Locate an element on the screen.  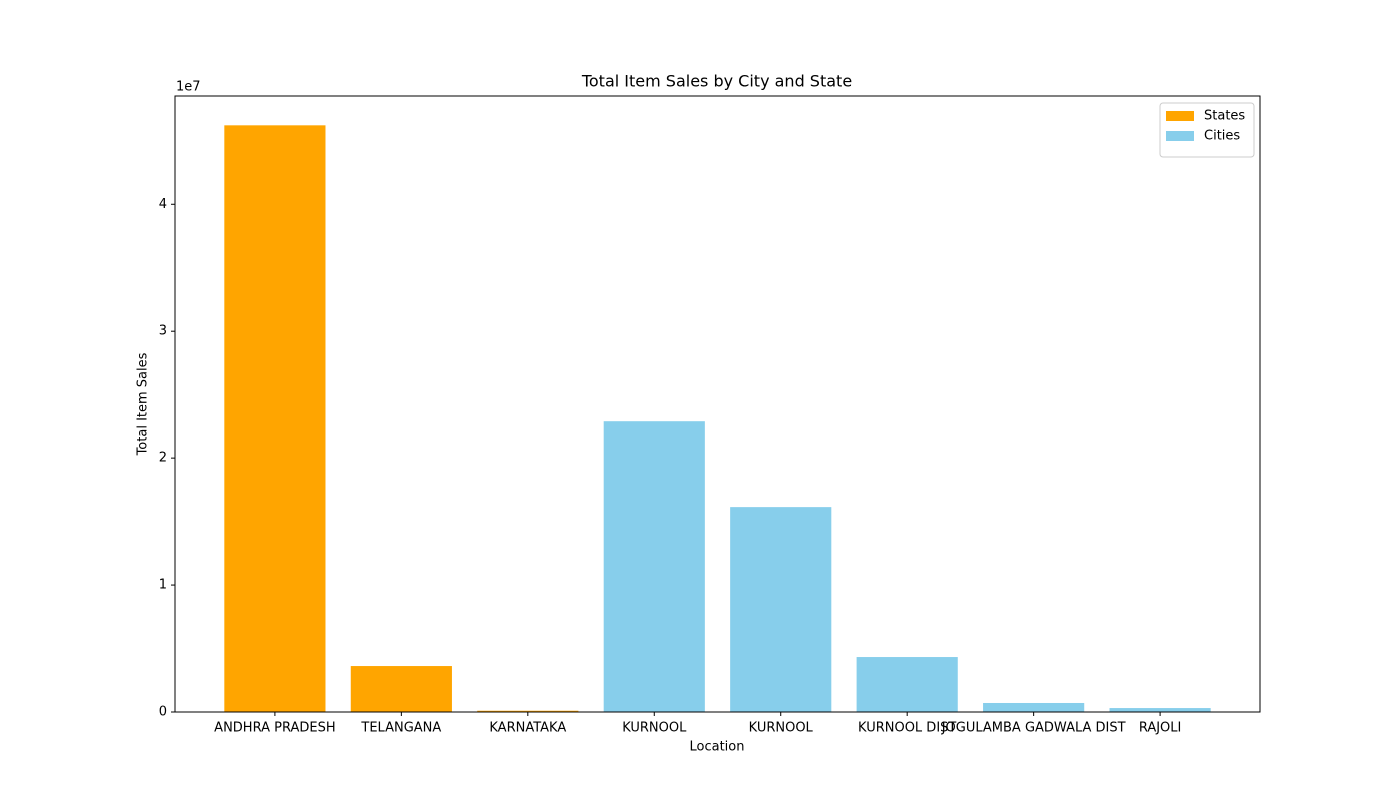
x-tick-label: RAJOLI is located at coordinates (1160, 728).